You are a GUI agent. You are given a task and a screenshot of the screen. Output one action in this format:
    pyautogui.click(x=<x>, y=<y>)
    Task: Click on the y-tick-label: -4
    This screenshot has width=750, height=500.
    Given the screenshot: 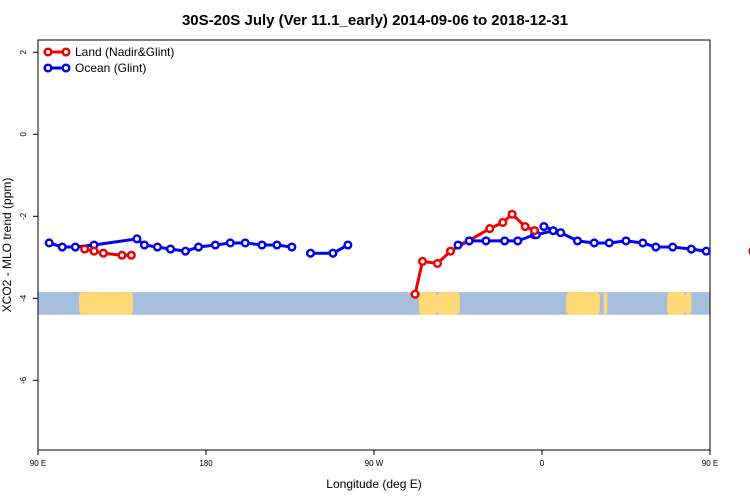 What is the action you would take?
    pyautogui.click(x=23, y=298)
    